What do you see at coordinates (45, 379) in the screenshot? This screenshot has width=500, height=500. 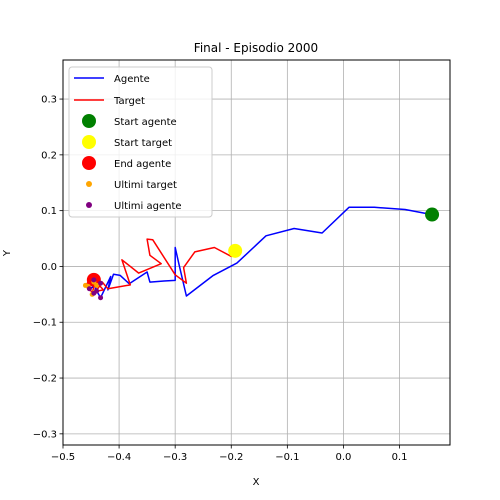 I see `y-tick-label: −0.2` at bounding box center [45, 379].